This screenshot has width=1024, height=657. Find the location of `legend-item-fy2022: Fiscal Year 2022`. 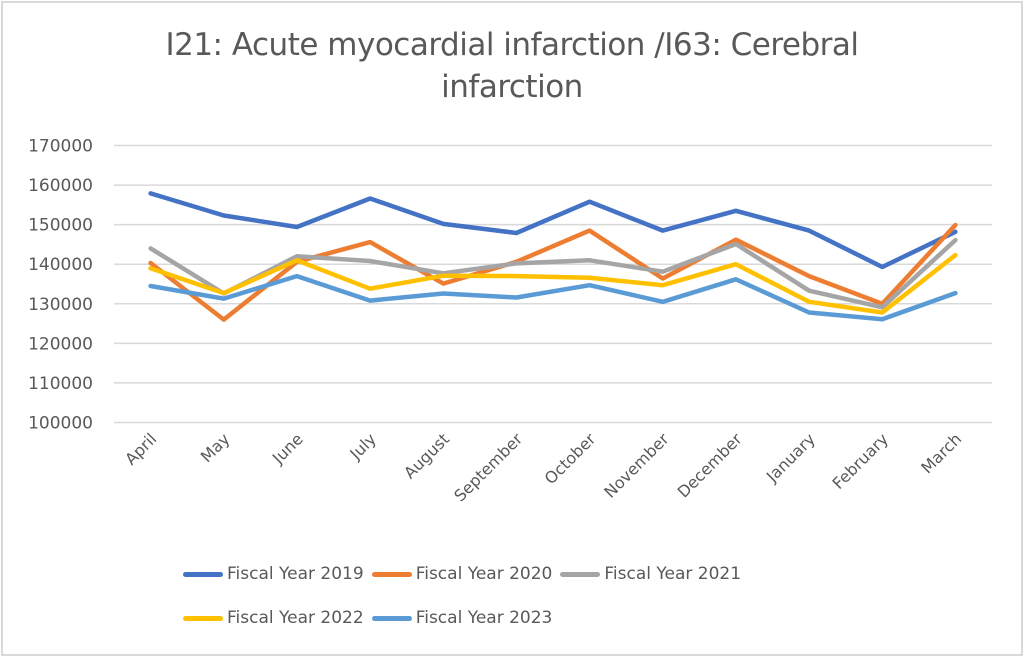

legend-item-fy2022: Fiscal Year 2022 is located at coordinates (273, 618).